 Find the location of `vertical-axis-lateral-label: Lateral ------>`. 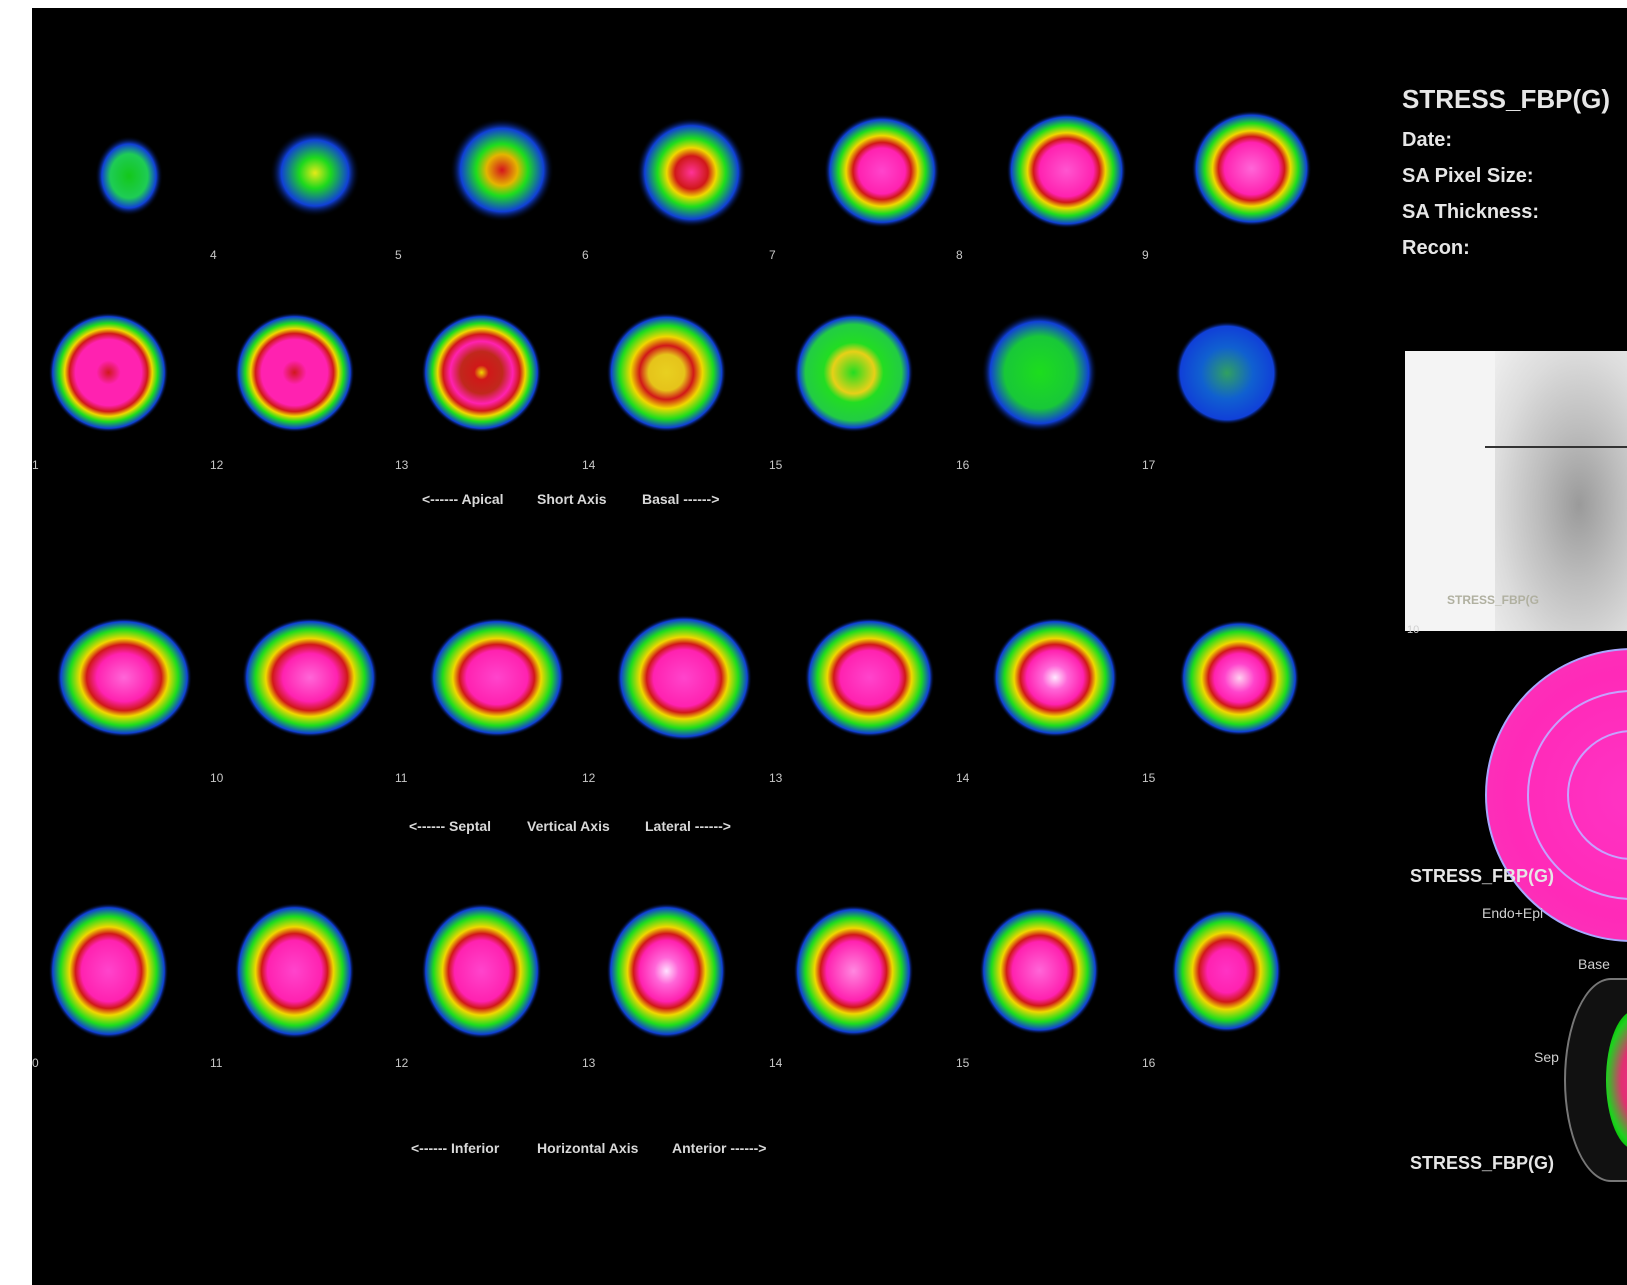

vertical-axis-lateral-label: Lateral ------> is located at coordinates (688, 826).